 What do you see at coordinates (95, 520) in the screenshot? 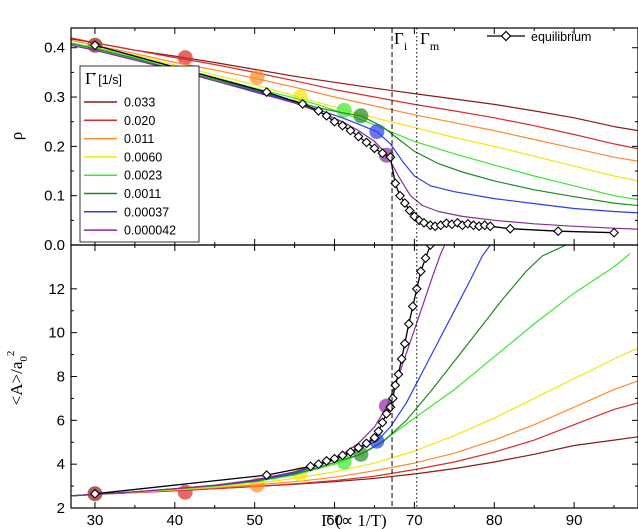
I see `bottom-xtick-label-0: 30` at bounding box center [95, 520].